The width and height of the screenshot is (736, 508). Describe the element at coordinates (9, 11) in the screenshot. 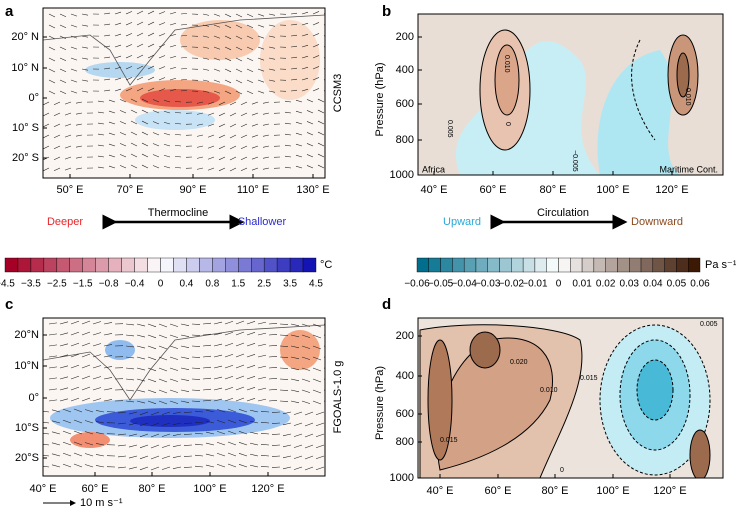

I see `panel-label: a` at that location.